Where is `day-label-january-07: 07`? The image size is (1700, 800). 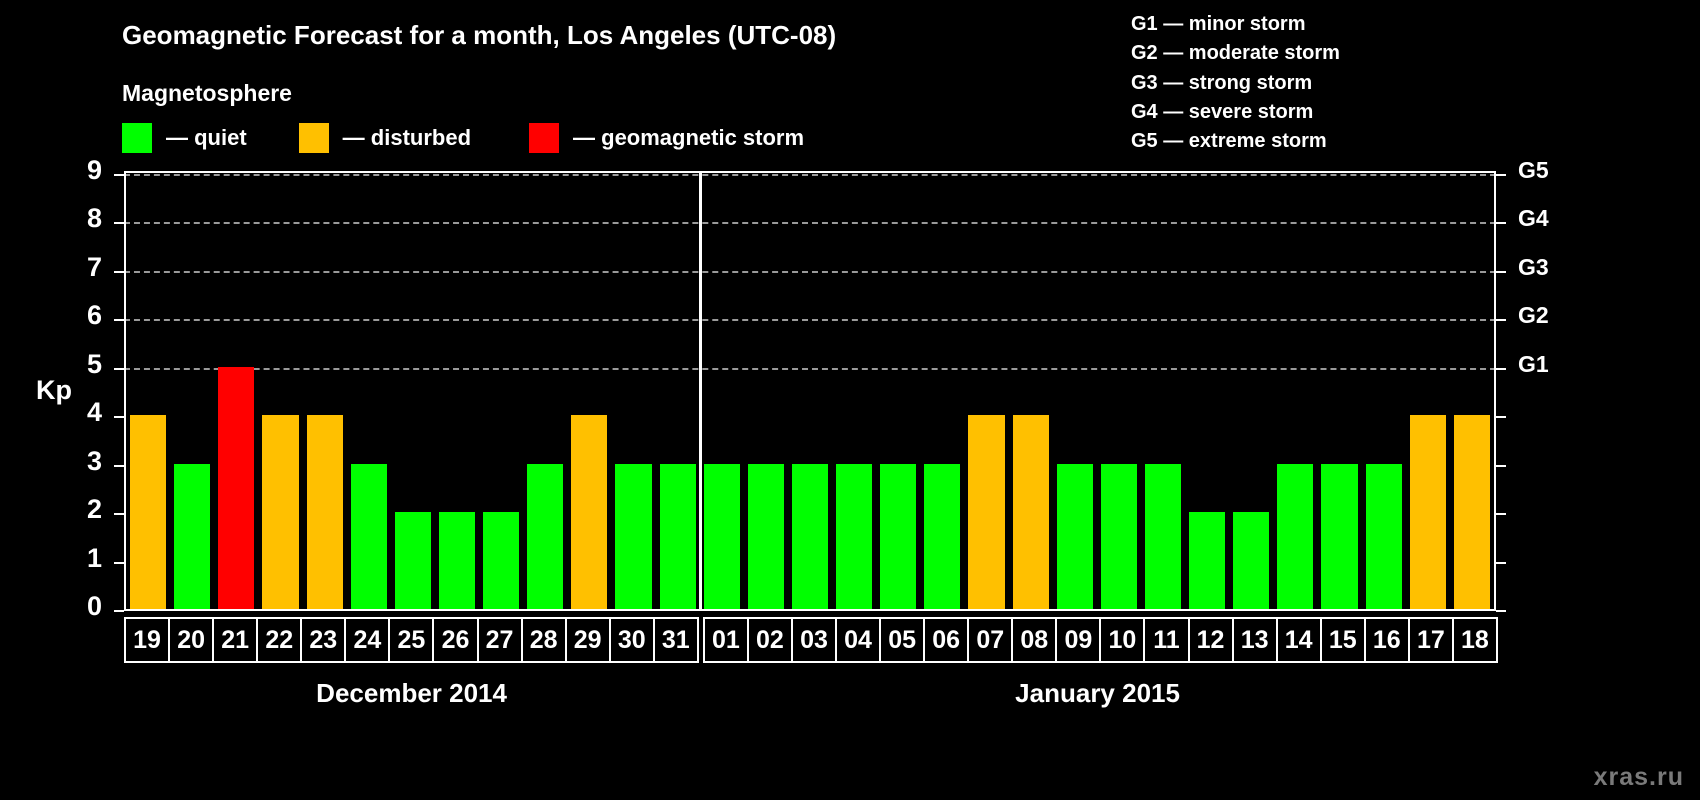 day-label-january-07: 07 is located at coordinates (990, 640).